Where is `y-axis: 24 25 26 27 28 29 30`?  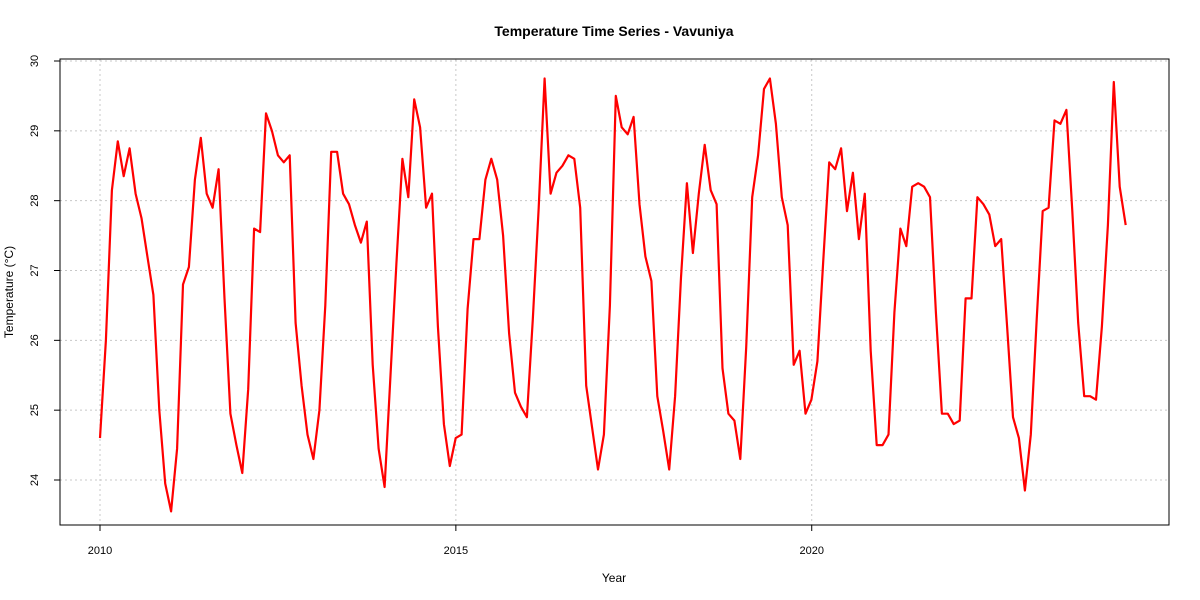
y-axis: 24 25 26 27 28 29 30 is located at coordinates (44, 270).